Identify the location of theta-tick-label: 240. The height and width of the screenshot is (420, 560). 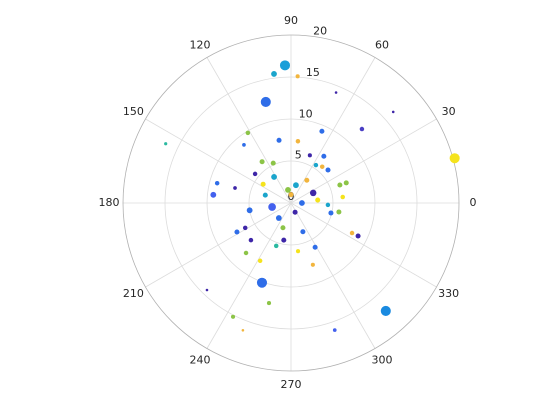
(200, 360).